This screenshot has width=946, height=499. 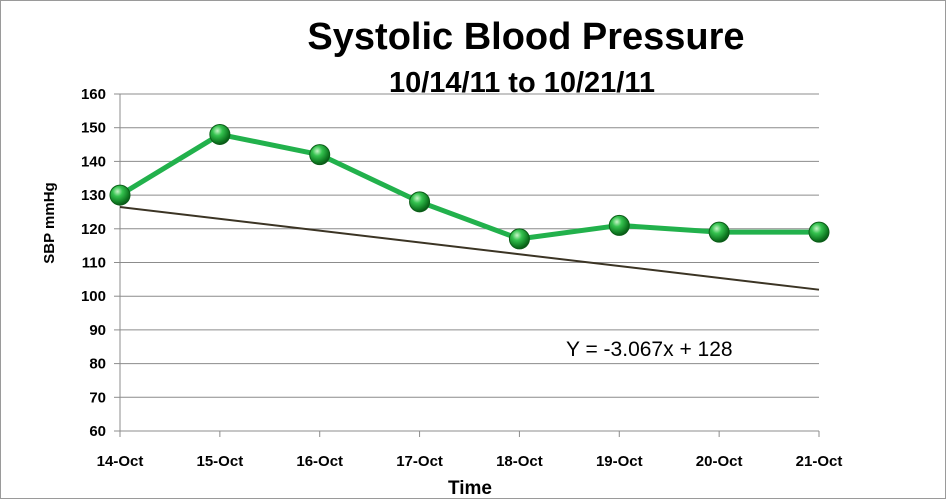 I want to click on data-point-15-Oct, so click(x=220, y=134).